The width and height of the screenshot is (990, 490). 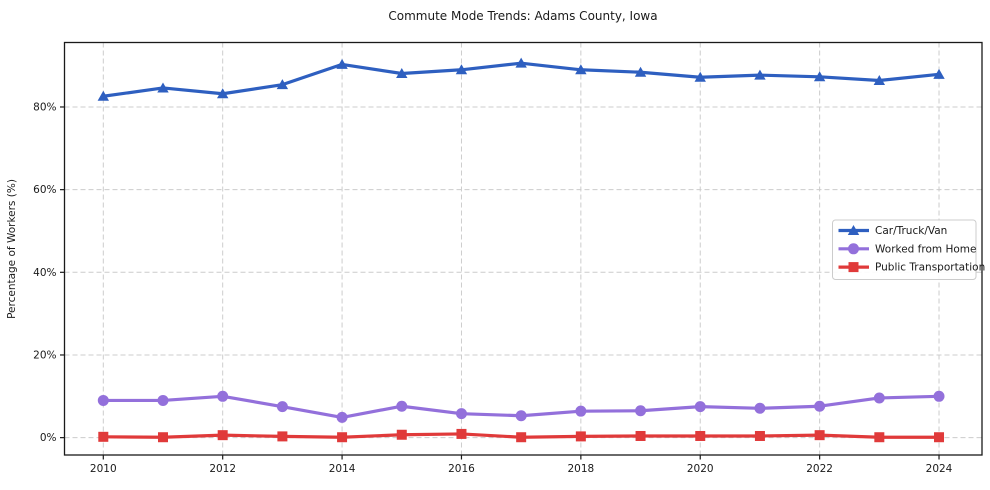 I want to click on data-point-worked-from-home-2021, so click(x=760, y=408).